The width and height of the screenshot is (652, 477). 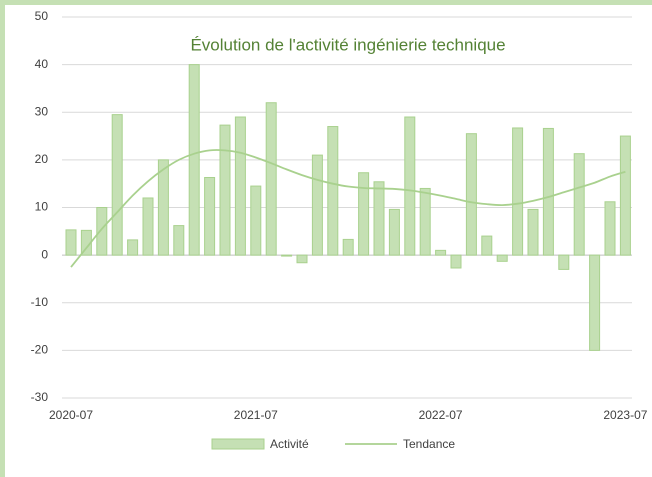 What do you see at coordinates (42, 64) in the screenshot?
I see `y-tick-label: 40` at bounding box center [42, 64].